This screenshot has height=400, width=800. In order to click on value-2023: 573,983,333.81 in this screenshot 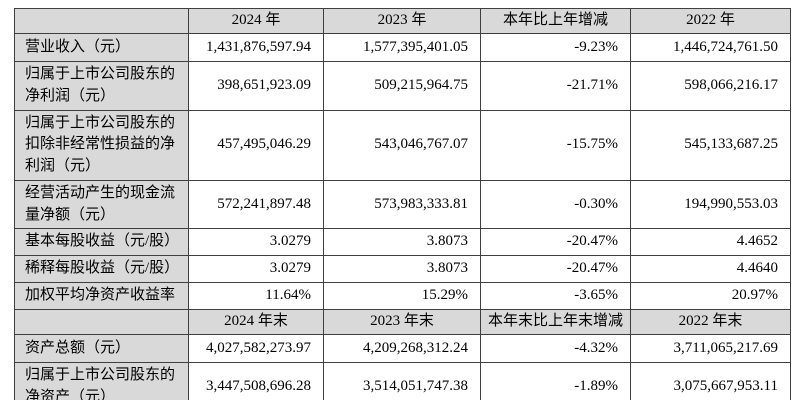, I will do `click(402, 204)`.